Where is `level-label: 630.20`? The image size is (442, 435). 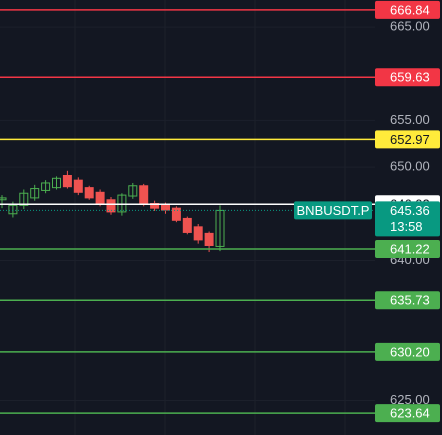
level-label: 630.20 is located at coordinates (410, 351).